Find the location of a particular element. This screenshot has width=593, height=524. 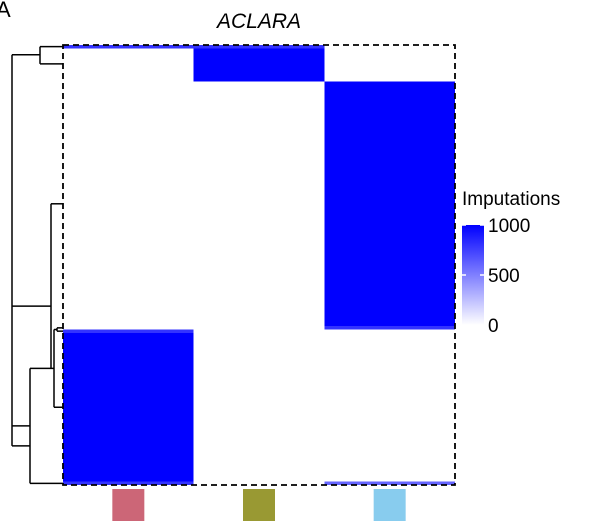

legend-ticks: 1000 500 0 is located at coordinates (496, 276).